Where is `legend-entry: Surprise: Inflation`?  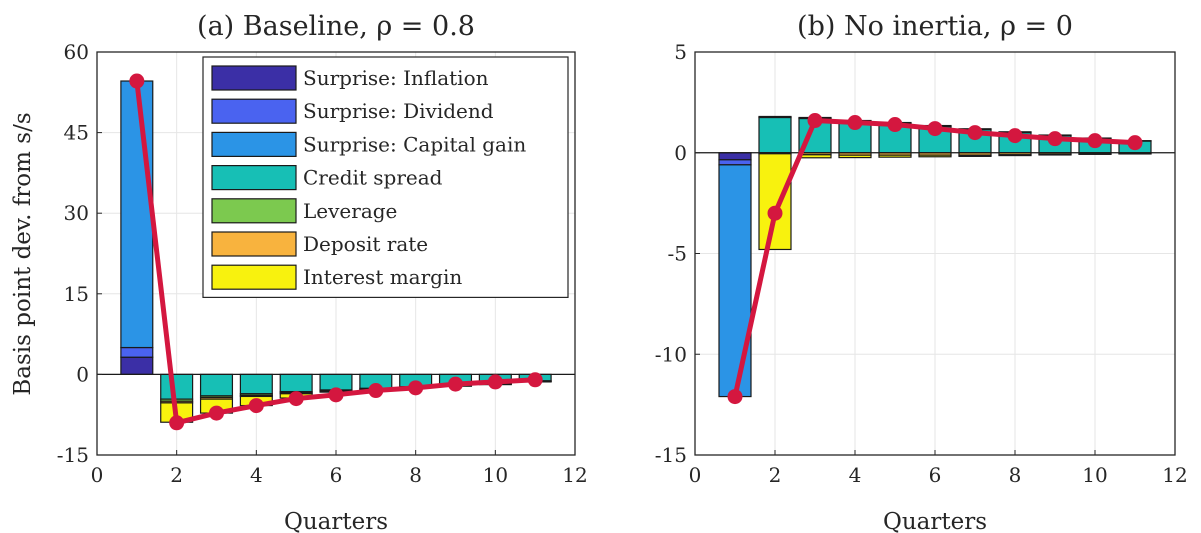 legend-entry: Surprise: Inflation is located at coordinates (396, 78).